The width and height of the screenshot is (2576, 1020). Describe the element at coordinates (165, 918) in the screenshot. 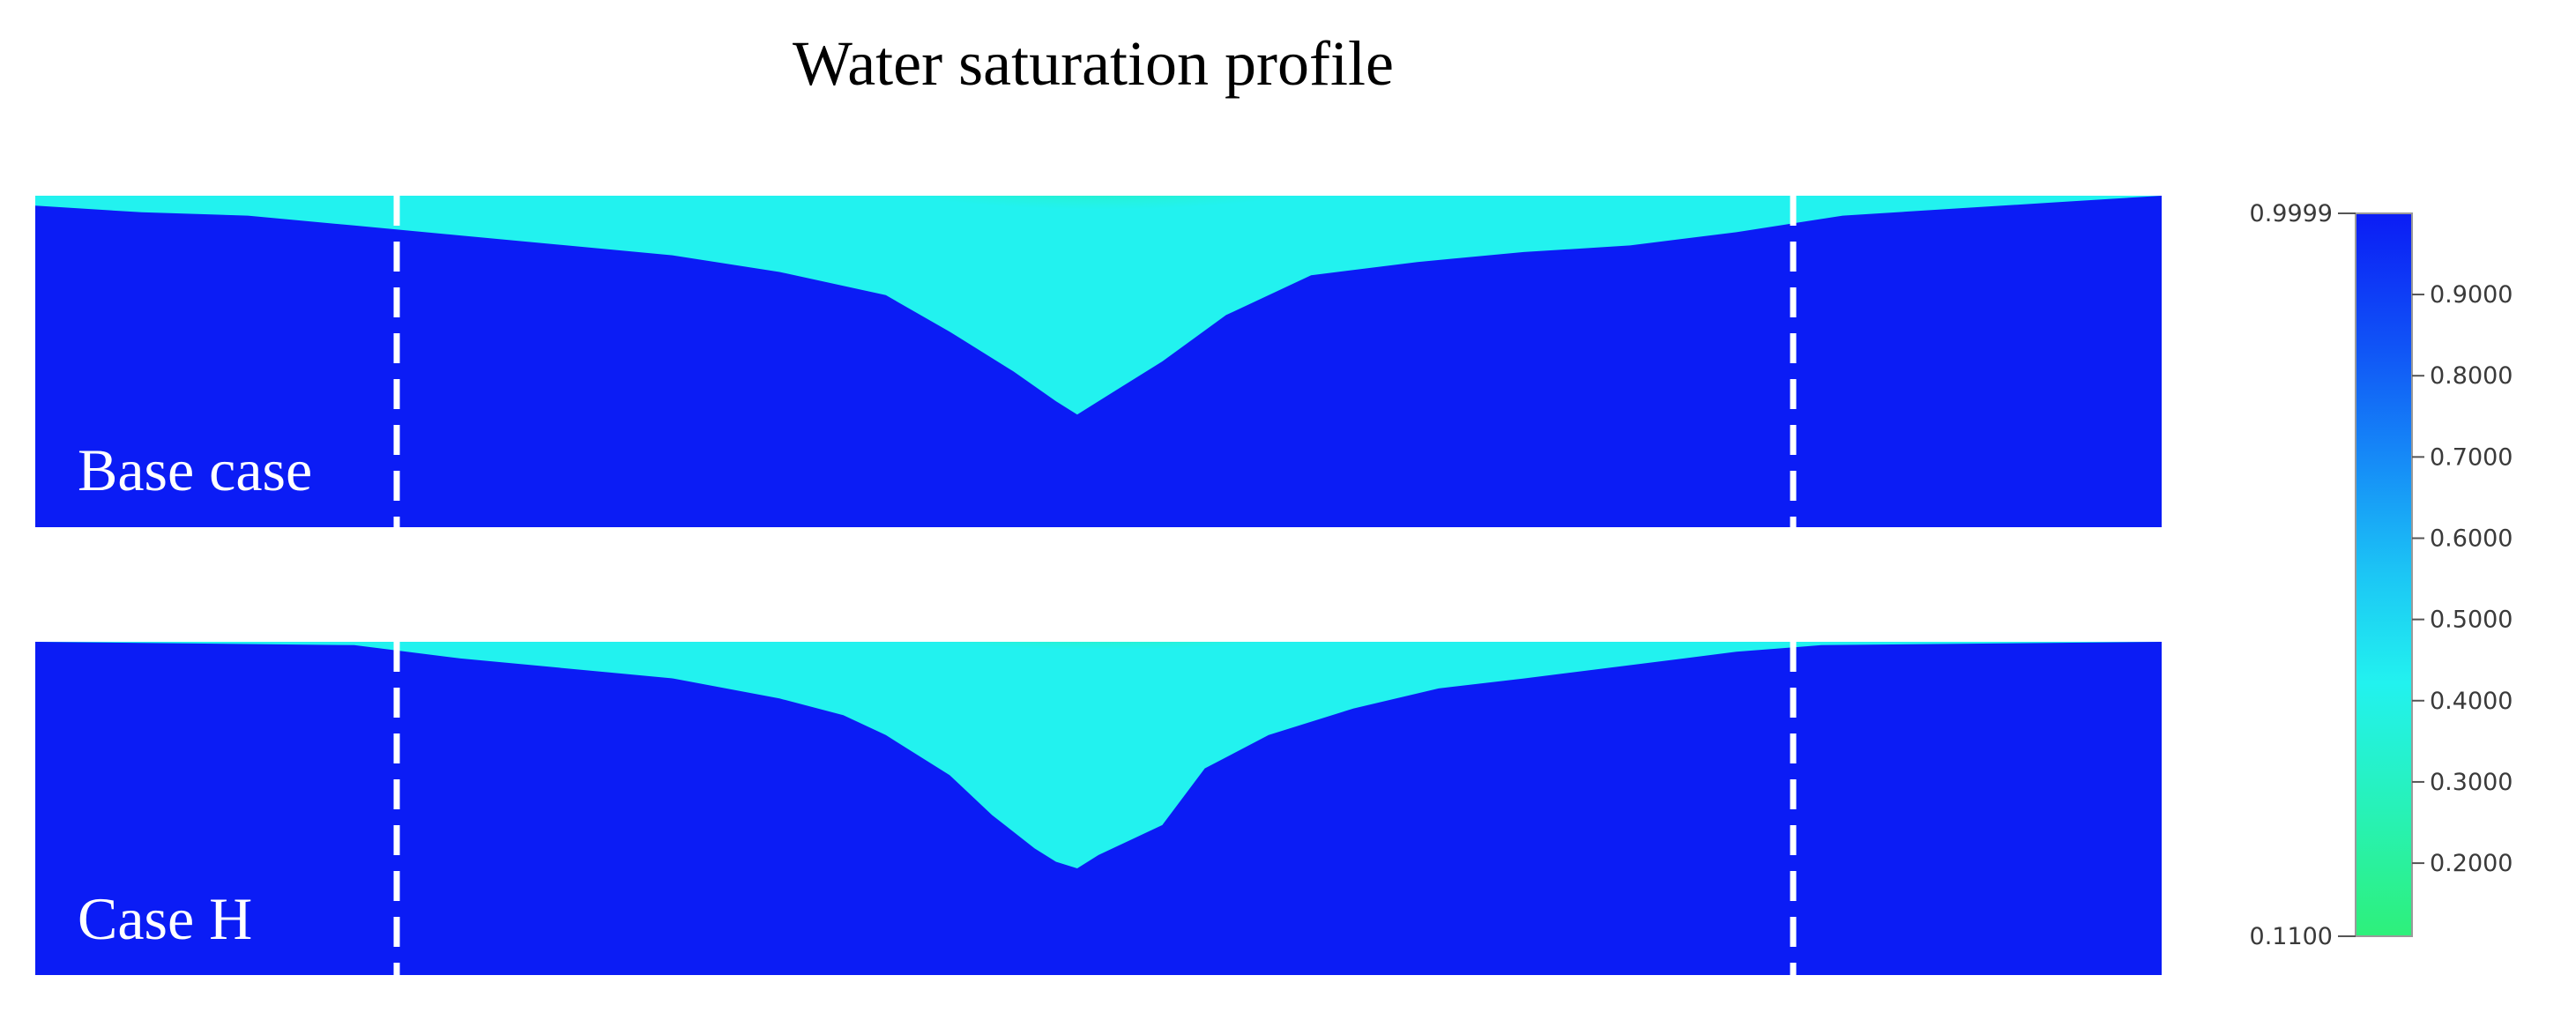

I see `panel-label-case-h: Case H` at that location.